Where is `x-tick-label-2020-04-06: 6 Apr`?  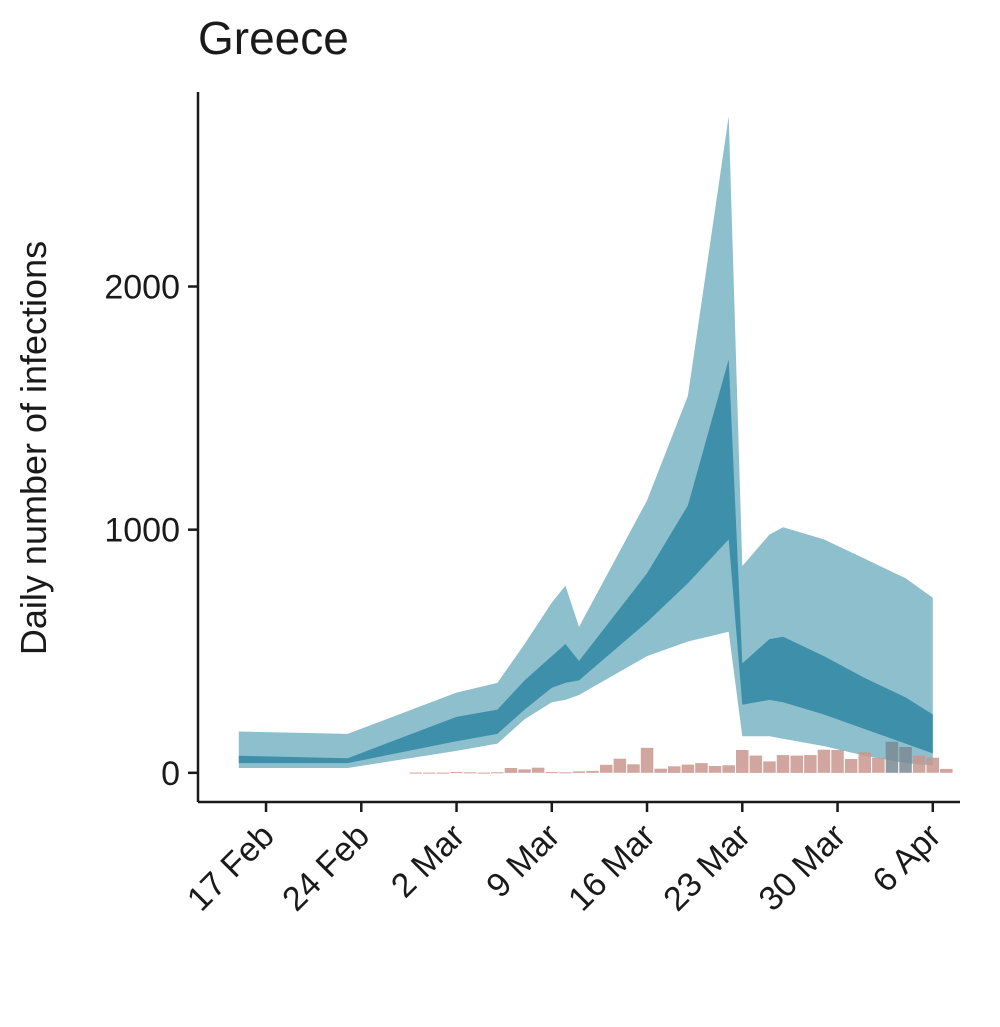 x-tick-label-2020-04-06: 6 Apr is located at coordinates (906, 858).